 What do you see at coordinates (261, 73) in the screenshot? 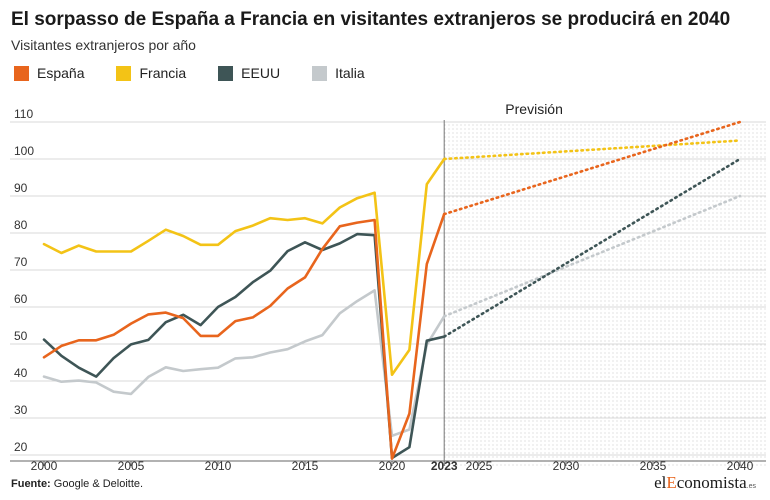
I see `legend-label: EEUU` at bounding box center [261, 73].